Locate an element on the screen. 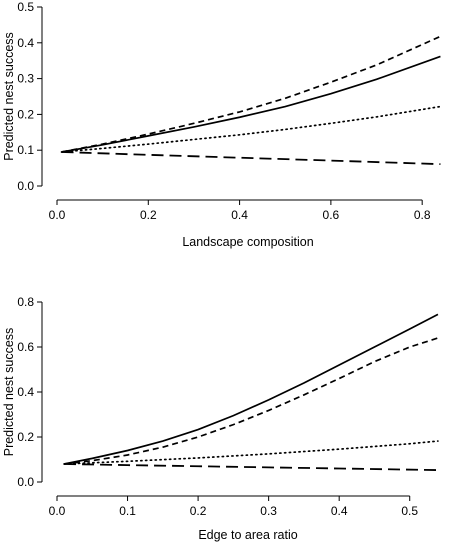 The height and width of the screenshot is (547, 474). x-axis-label: Edge to area ratio is located at coordinates (247, 535).